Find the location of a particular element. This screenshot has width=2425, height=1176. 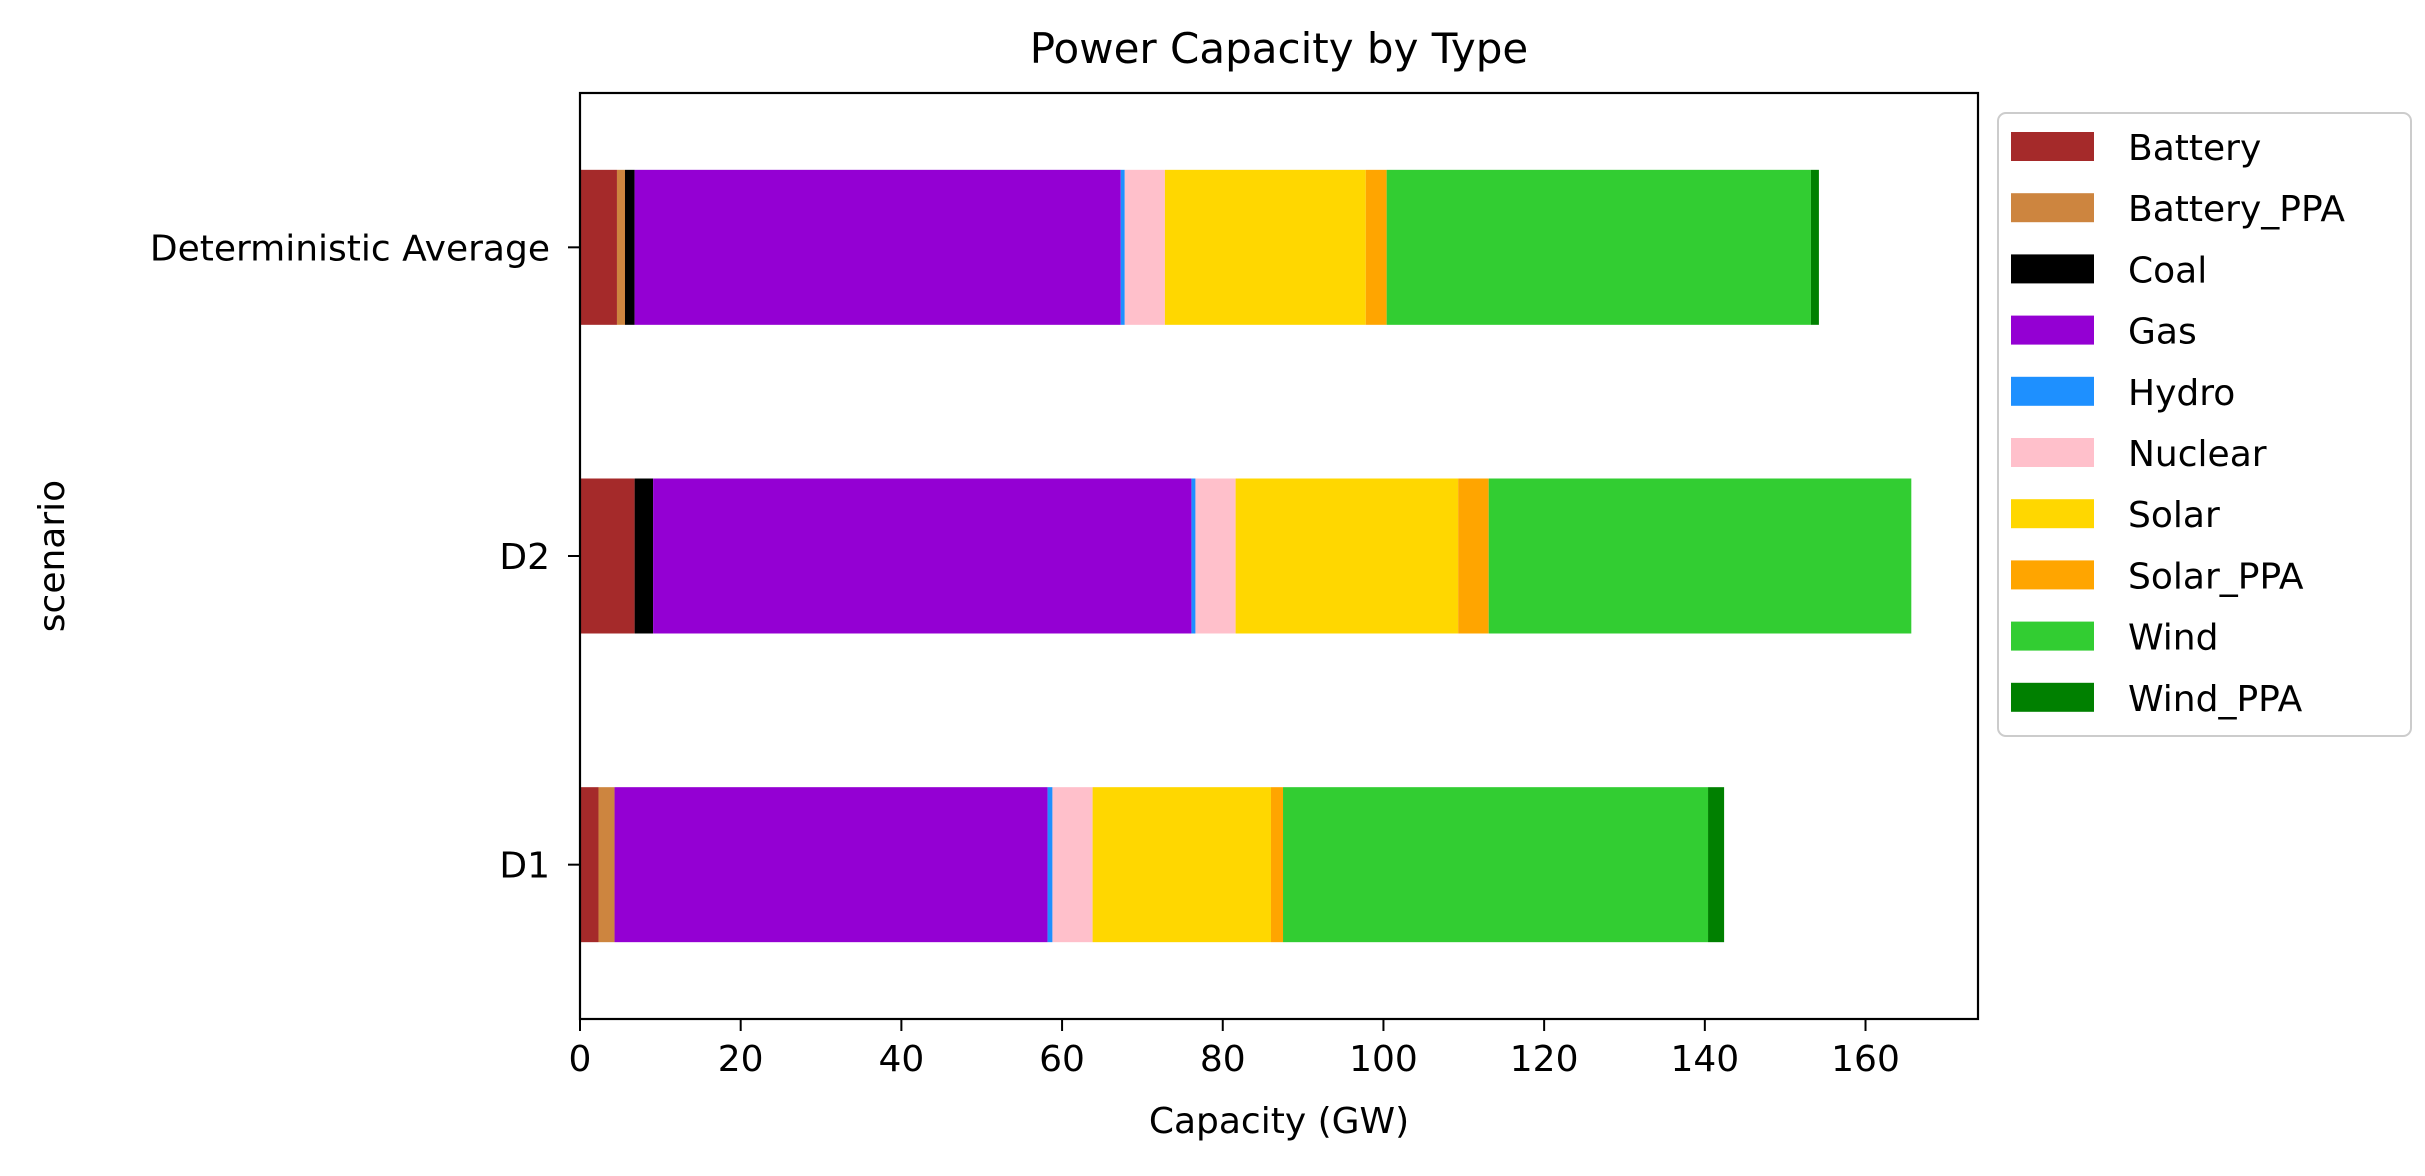

bar-deterministic-average-nuclear is located at coordinates (1144, 247).